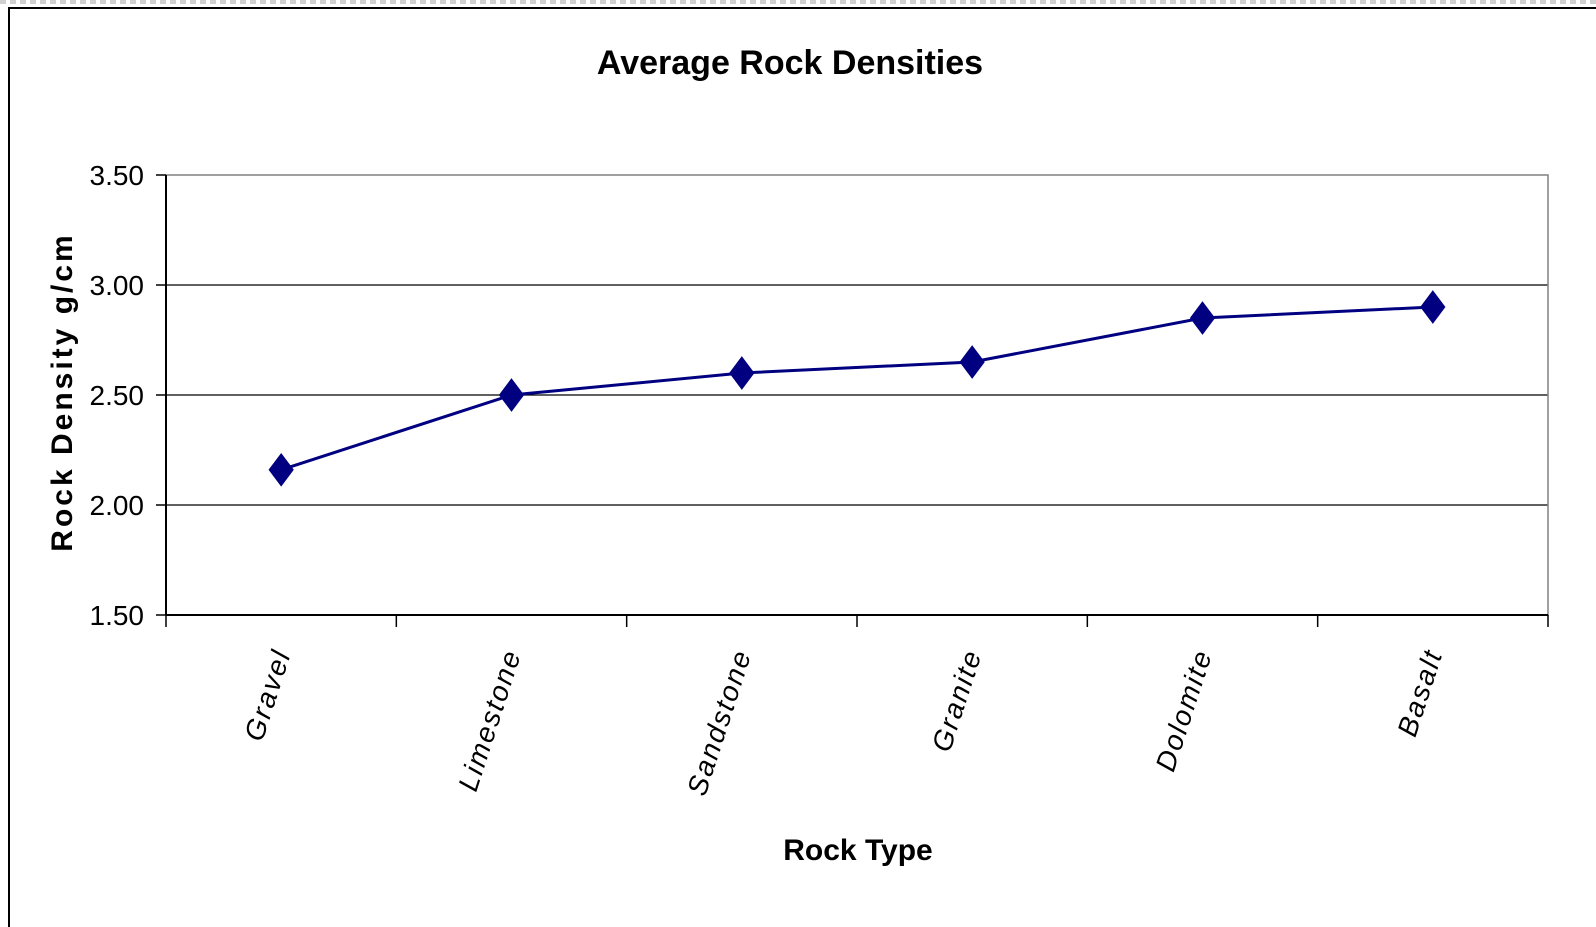  I want to click on y-tick-label: 2.00, so click(117, 505).